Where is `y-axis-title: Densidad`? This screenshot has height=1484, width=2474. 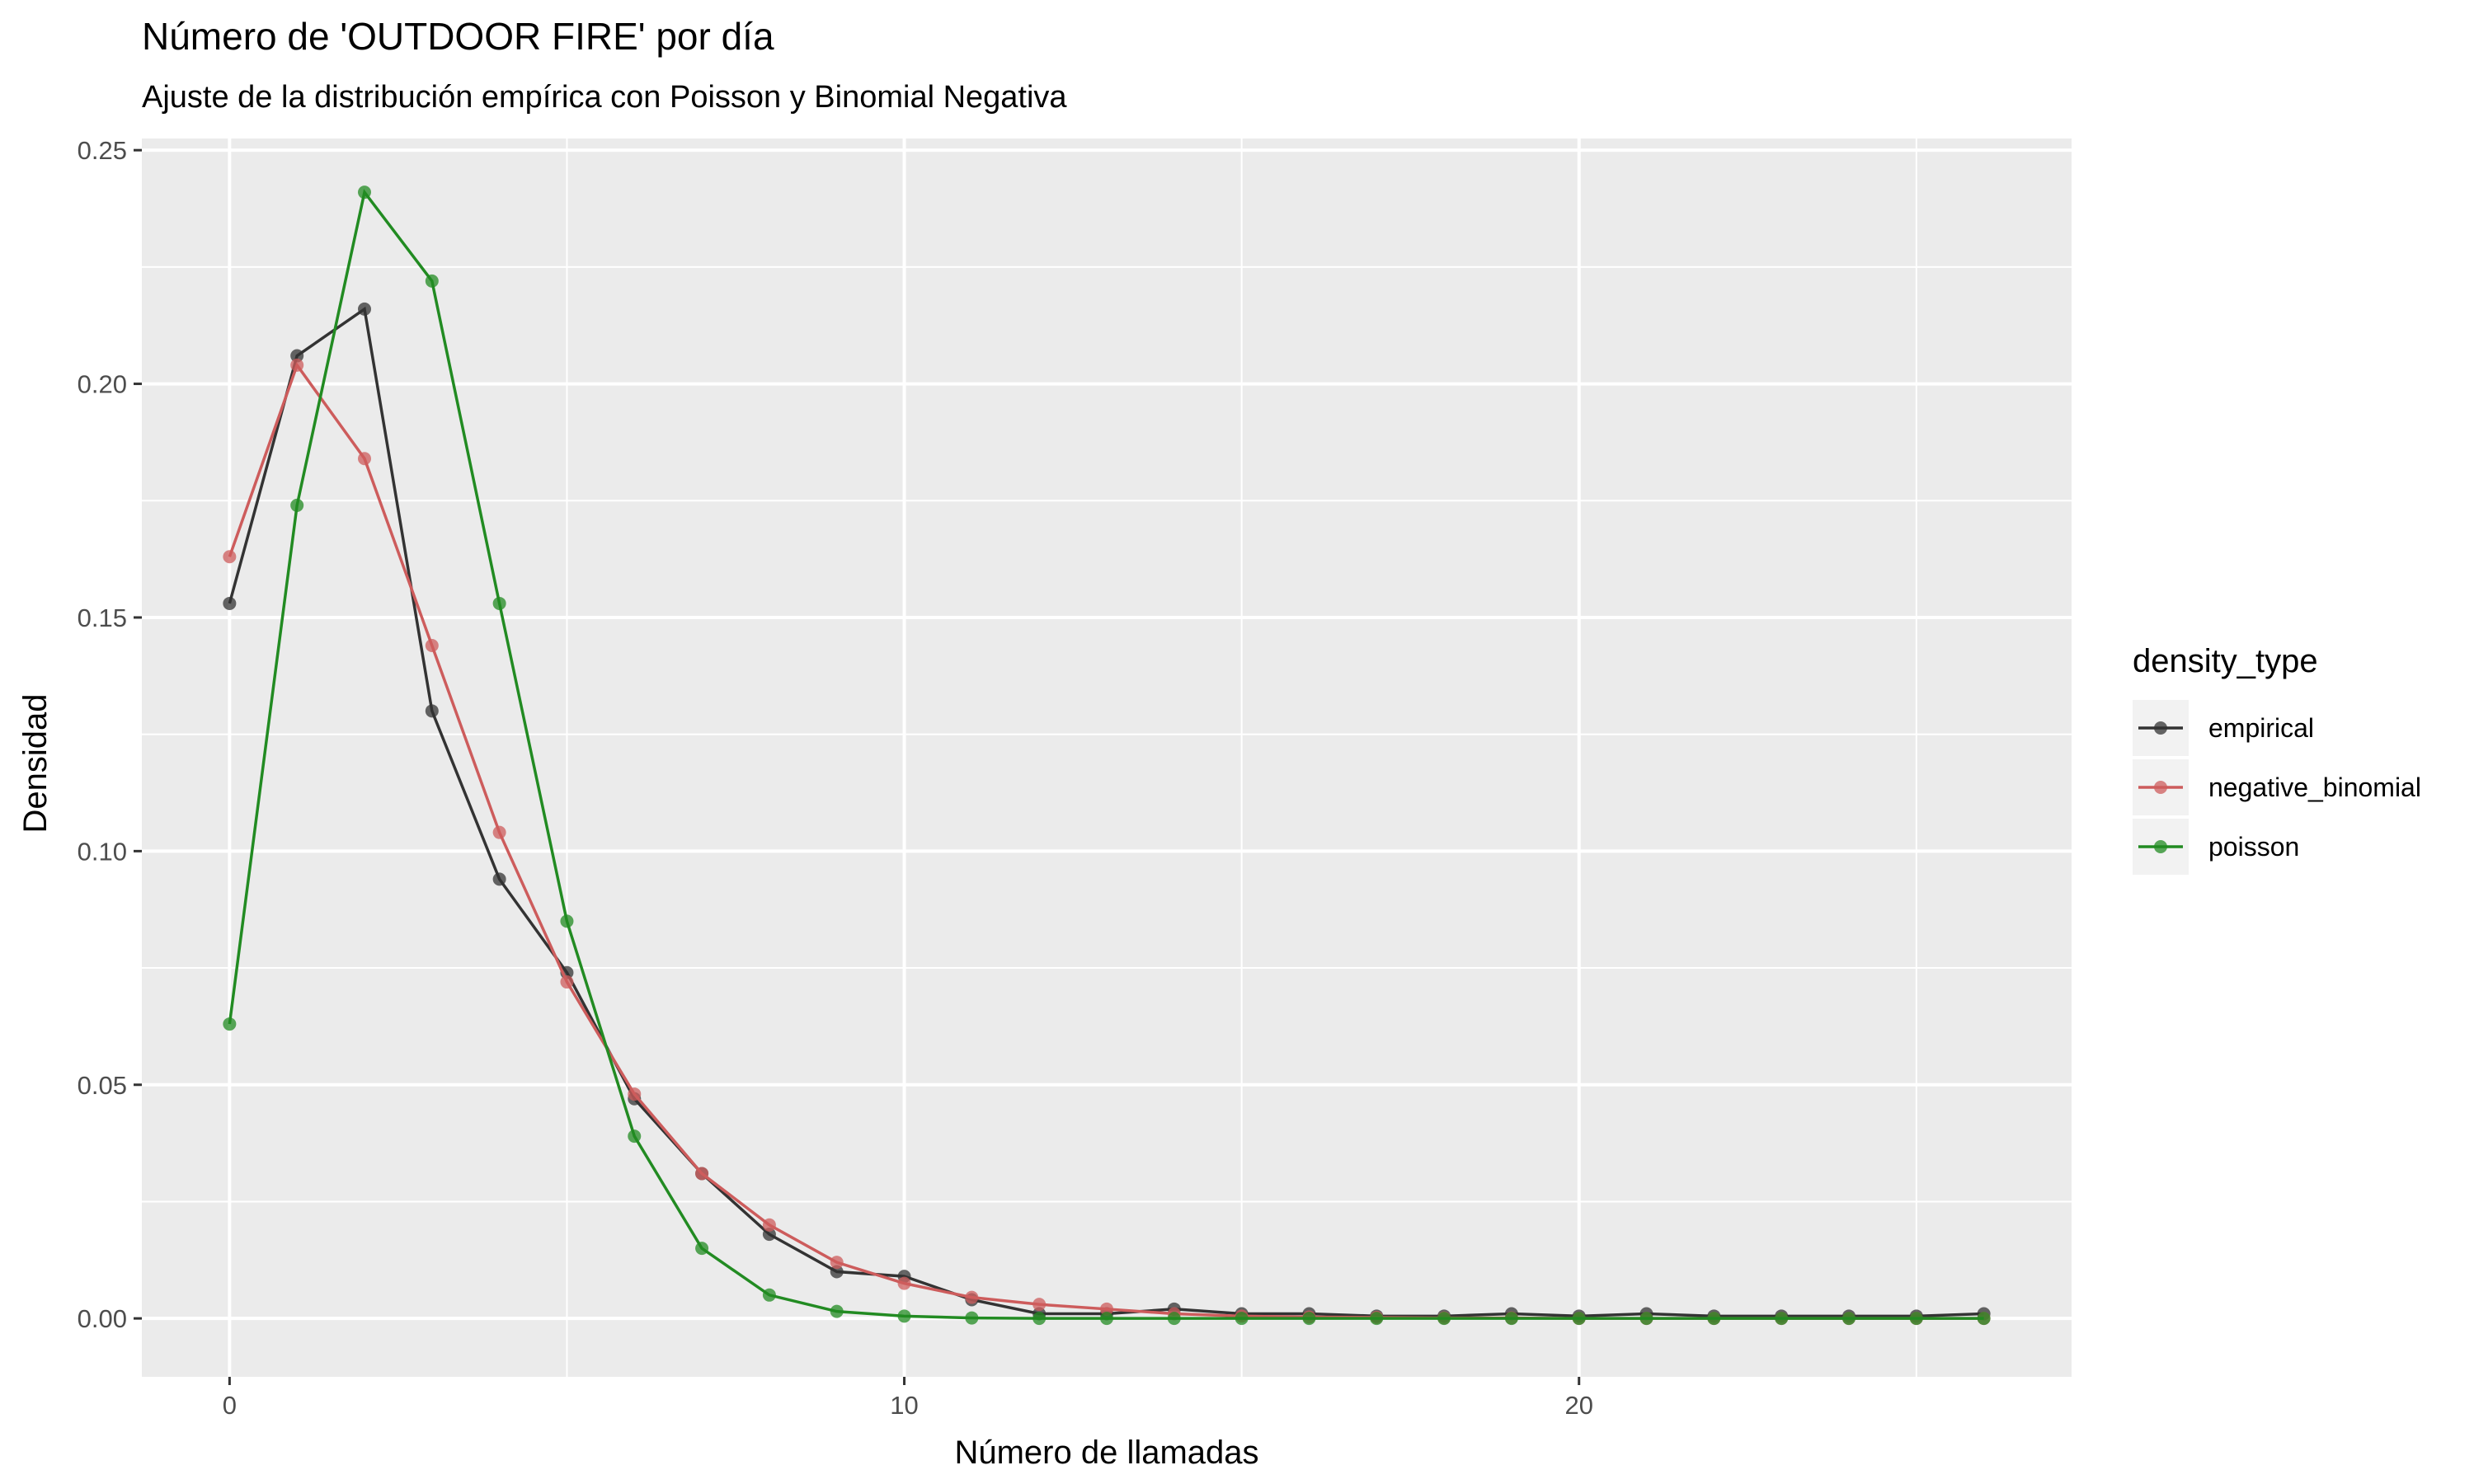
y-axis-title: Densidad is located at coordinates (35, 763).